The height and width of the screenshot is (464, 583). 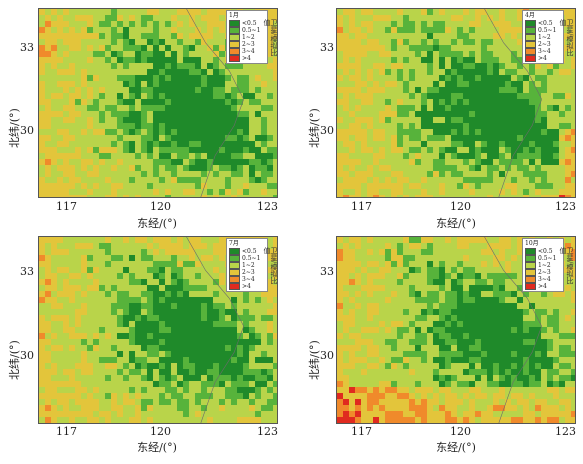 I want to click on legend-month: 1月, so click(x=234, y=15).